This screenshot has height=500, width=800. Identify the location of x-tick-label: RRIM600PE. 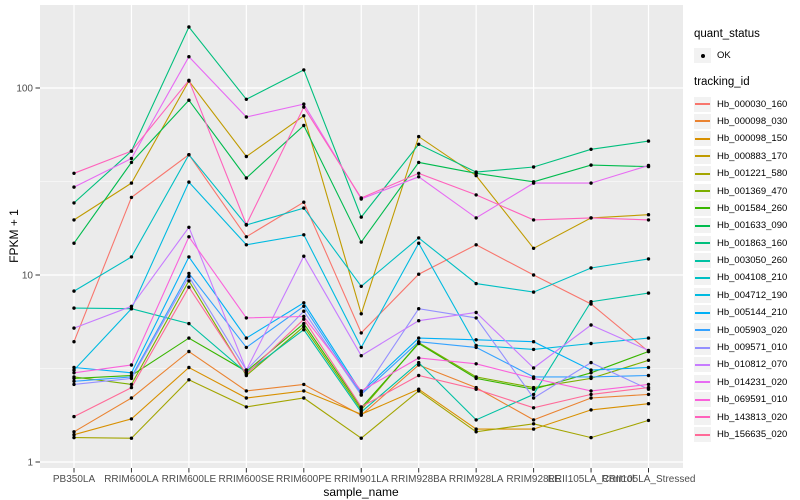
(304, 479).